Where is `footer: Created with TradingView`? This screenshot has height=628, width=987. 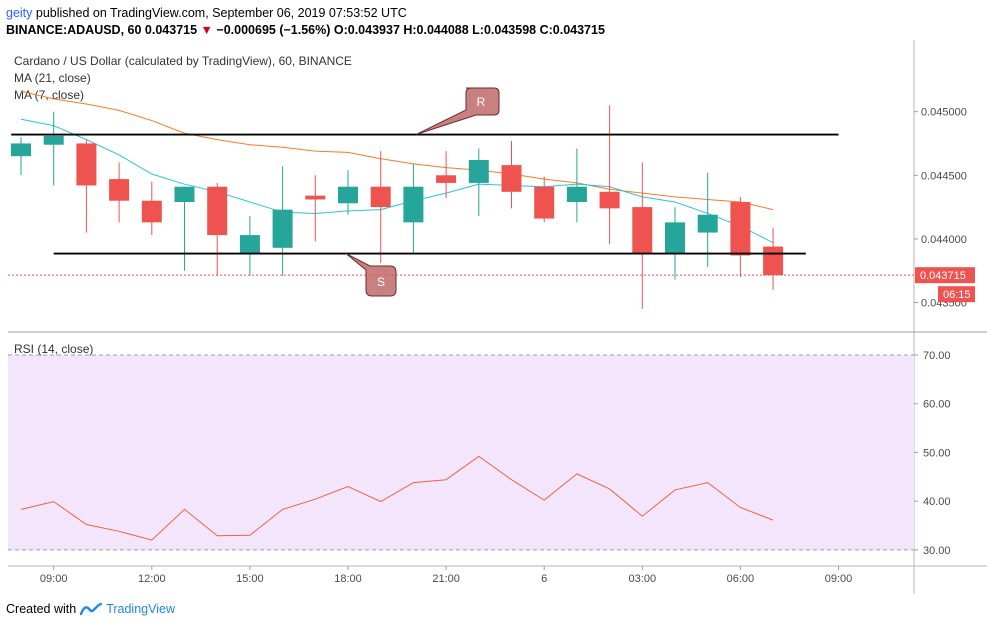
footer: Created with TradingView is located at coordinates (90, 609).